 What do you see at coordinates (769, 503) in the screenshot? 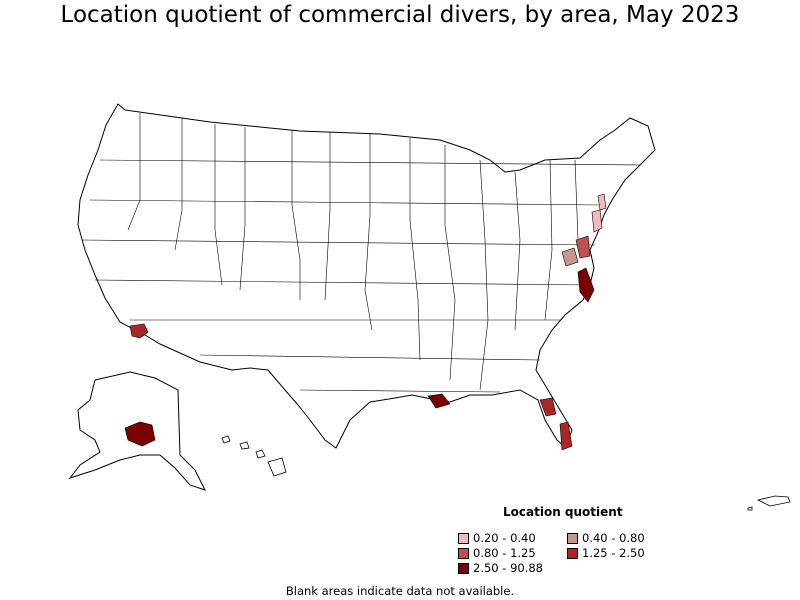
I see `puerto-rico-islands` at bounding box center [769, 503].